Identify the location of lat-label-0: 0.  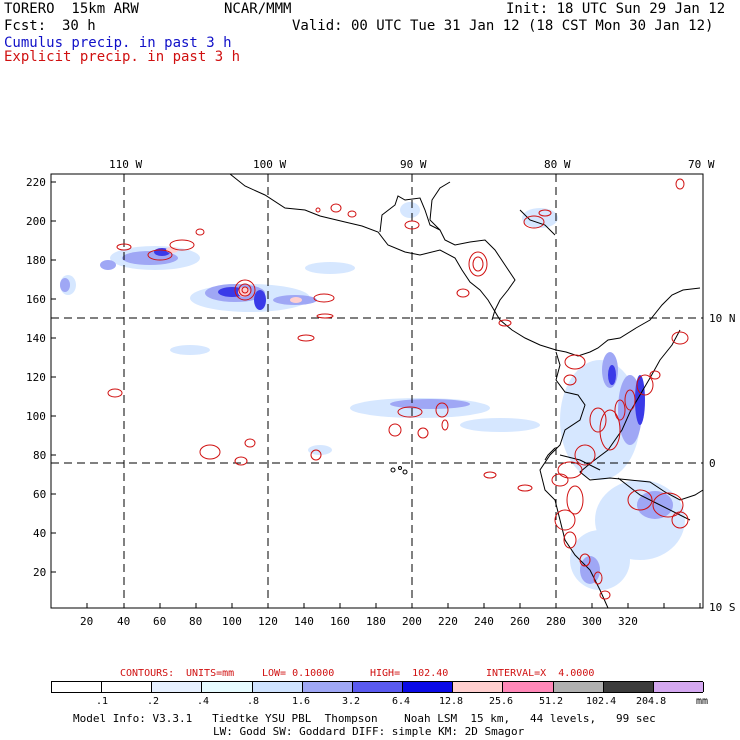
(712, 463).